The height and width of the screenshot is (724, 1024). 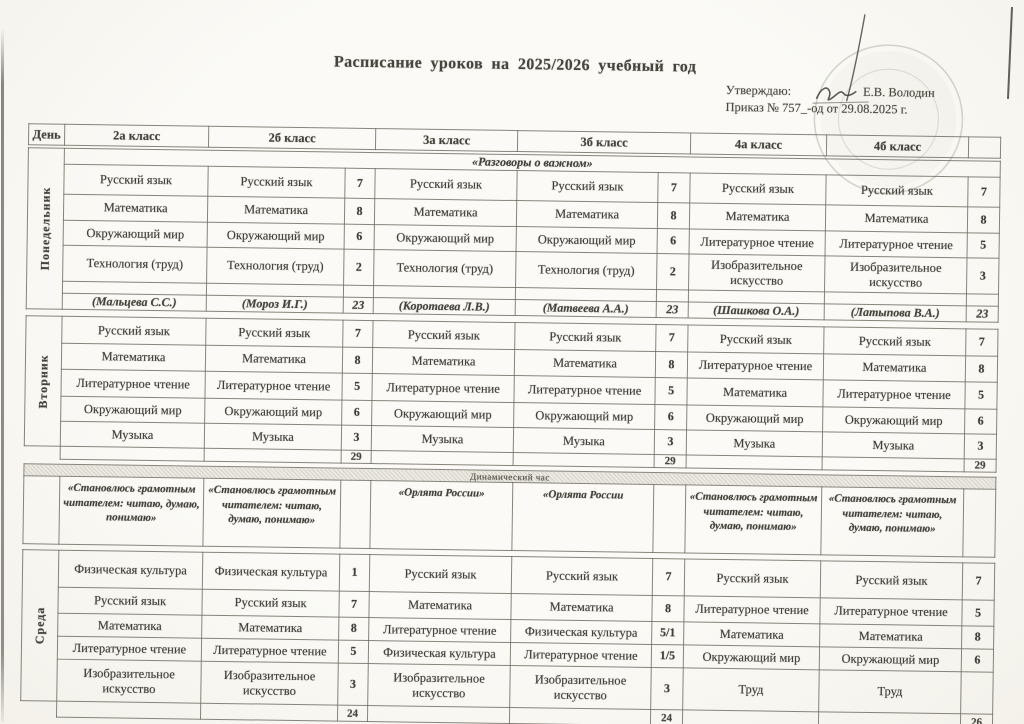 I want to click on hours-cell: 5/1, so click(x=667, y=633).